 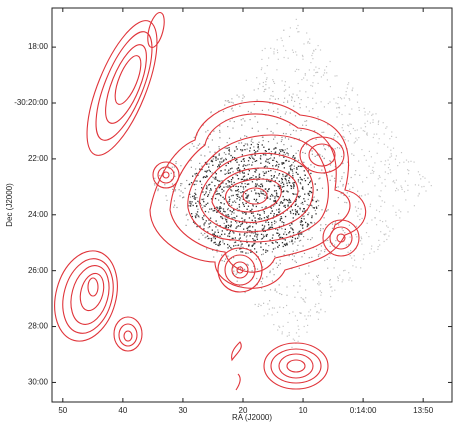 I want to click on x-tick-label: 40, so click(x=122, y=410).